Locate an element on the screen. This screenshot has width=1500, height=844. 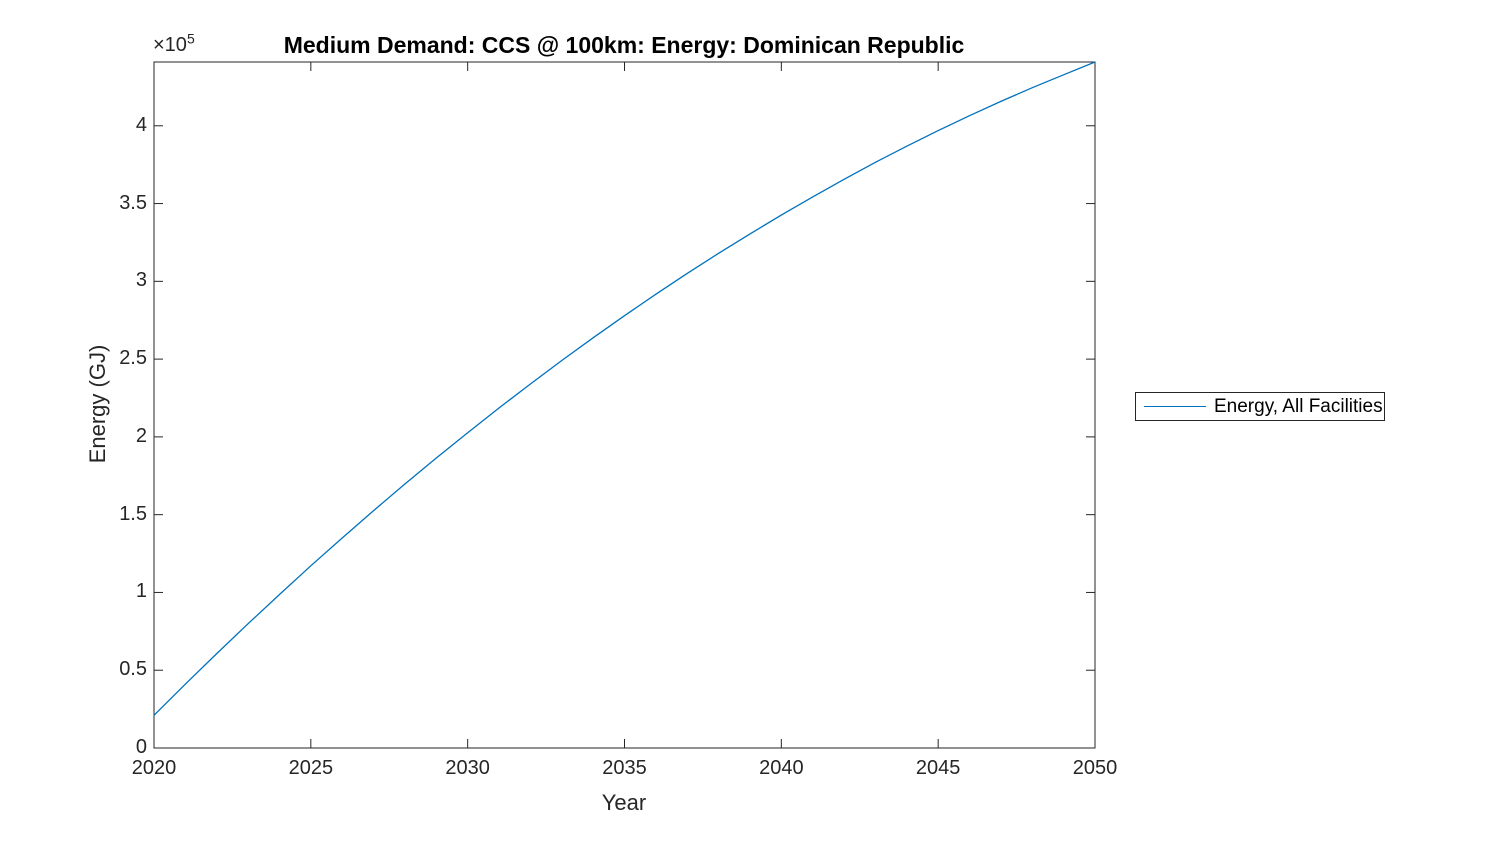
x-tick-label: 2030 is located at coordinates (467, 768).